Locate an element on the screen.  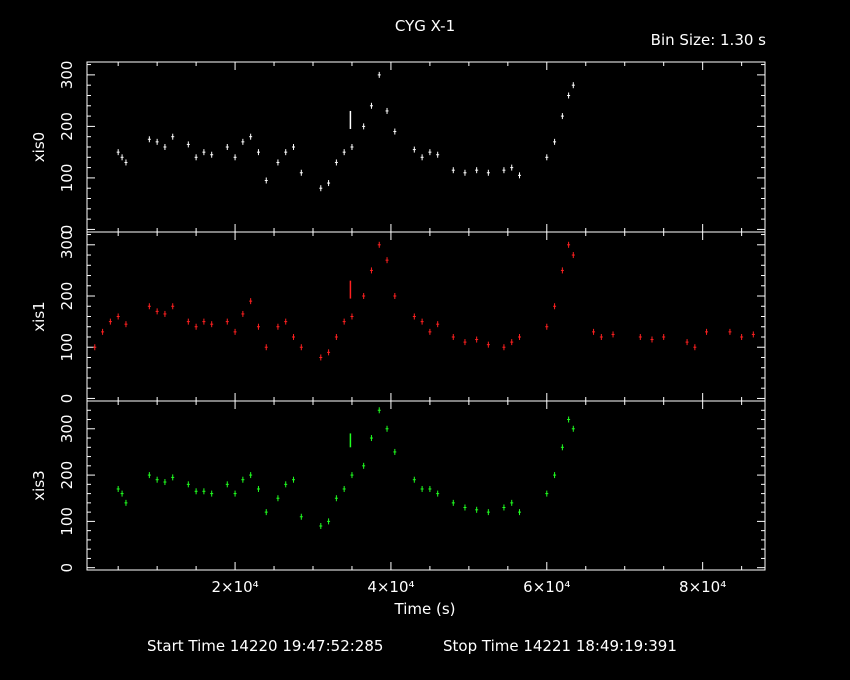
x-axis-label: Time (s) is located at coordinates (425, 609).